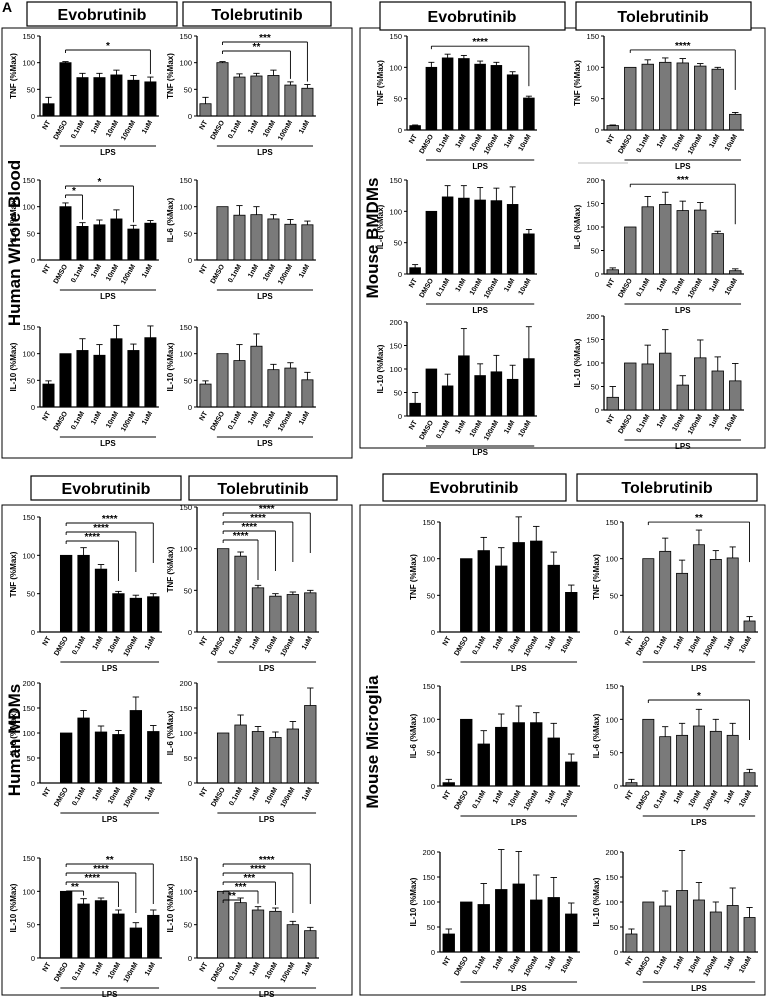 This screenshot has height=1005, width=770. I want to click on y-axis-label: IL-6 (%Max), so click(413, 735).